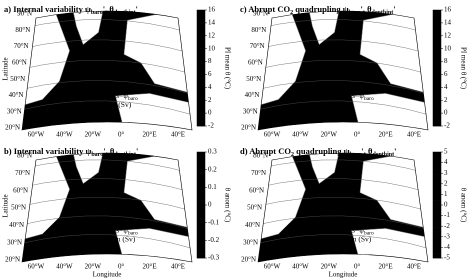  I want to click on title-part: ', θ, so click(109, 151).